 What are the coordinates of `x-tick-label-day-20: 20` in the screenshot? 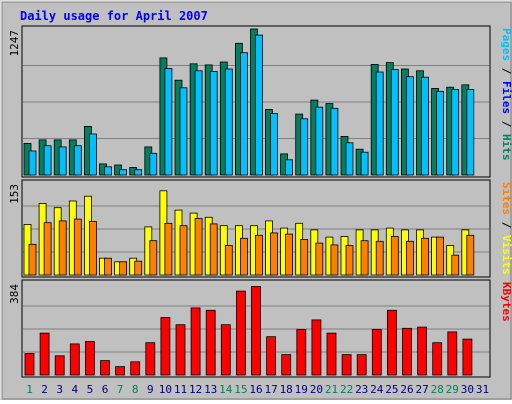 It's located at (316, 389).